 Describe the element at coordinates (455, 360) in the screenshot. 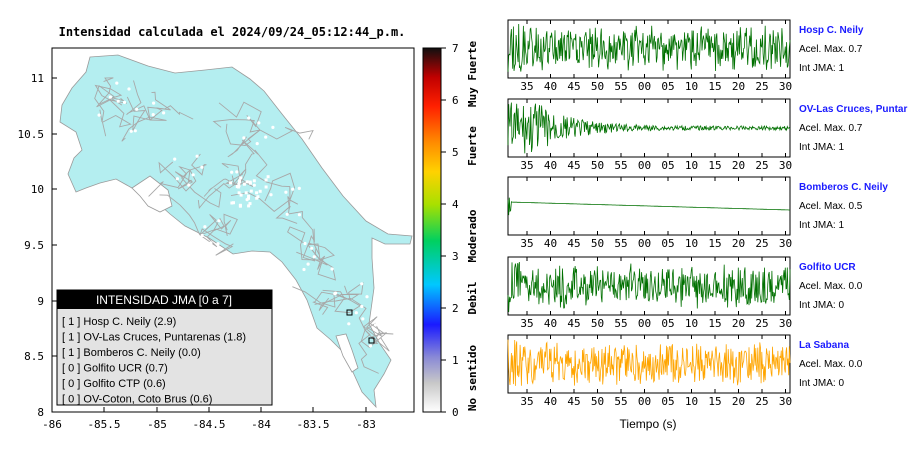

I see `colorbar-tick-label: 1` at that location.